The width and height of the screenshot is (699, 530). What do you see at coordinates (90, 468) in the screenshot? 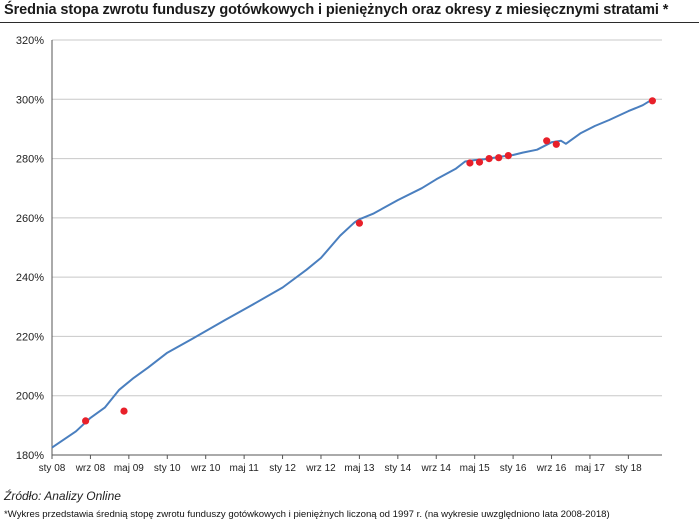
I see `x-tick-label: wrz 08` at bounding box center [90, 468].